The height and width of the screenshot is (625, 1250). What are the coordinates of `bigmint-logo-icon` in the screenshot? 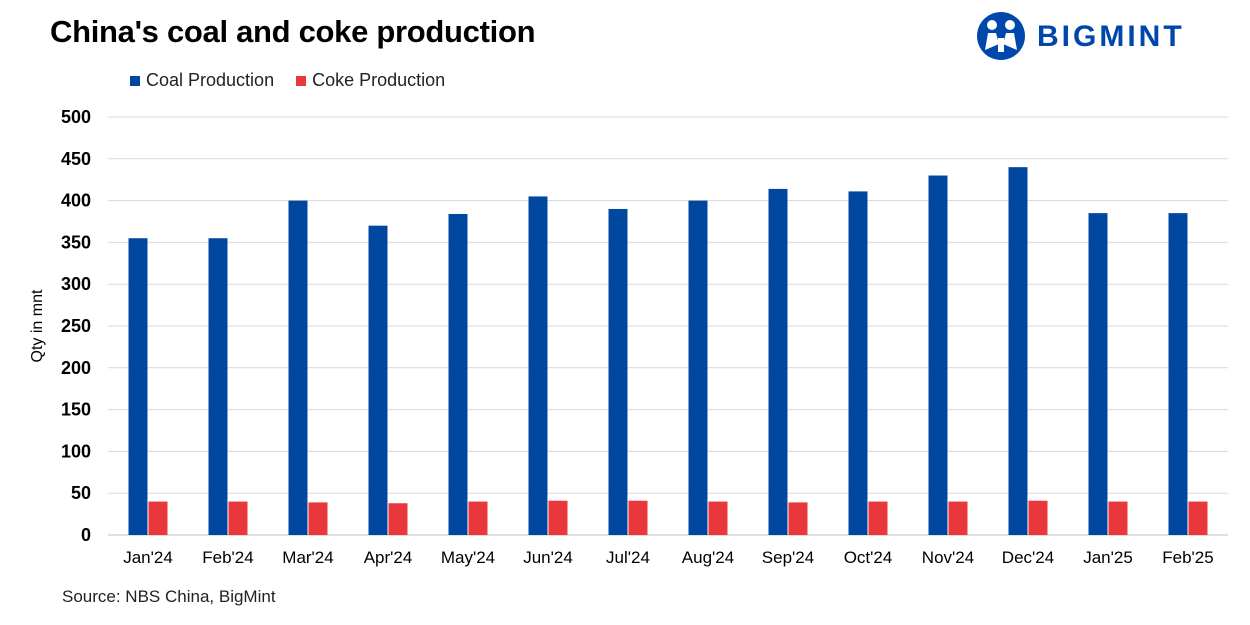 It's located at (1001, 36).